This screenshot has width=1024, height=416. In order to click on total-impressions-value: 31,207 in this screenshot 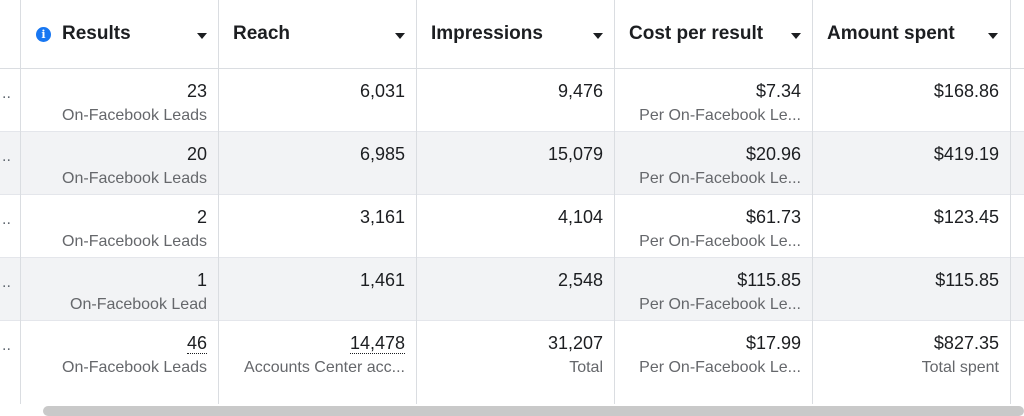, I will do `click(575, 343)`.